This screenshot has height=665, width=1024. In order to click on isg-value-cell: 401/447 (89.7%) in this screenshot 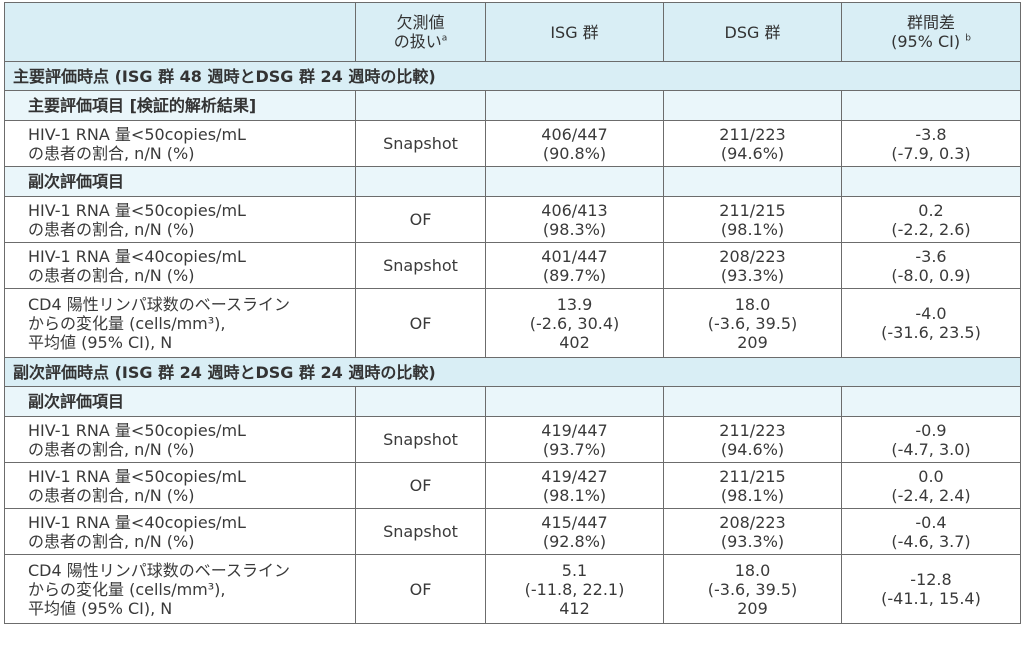, I will do `click(574, 265)`.